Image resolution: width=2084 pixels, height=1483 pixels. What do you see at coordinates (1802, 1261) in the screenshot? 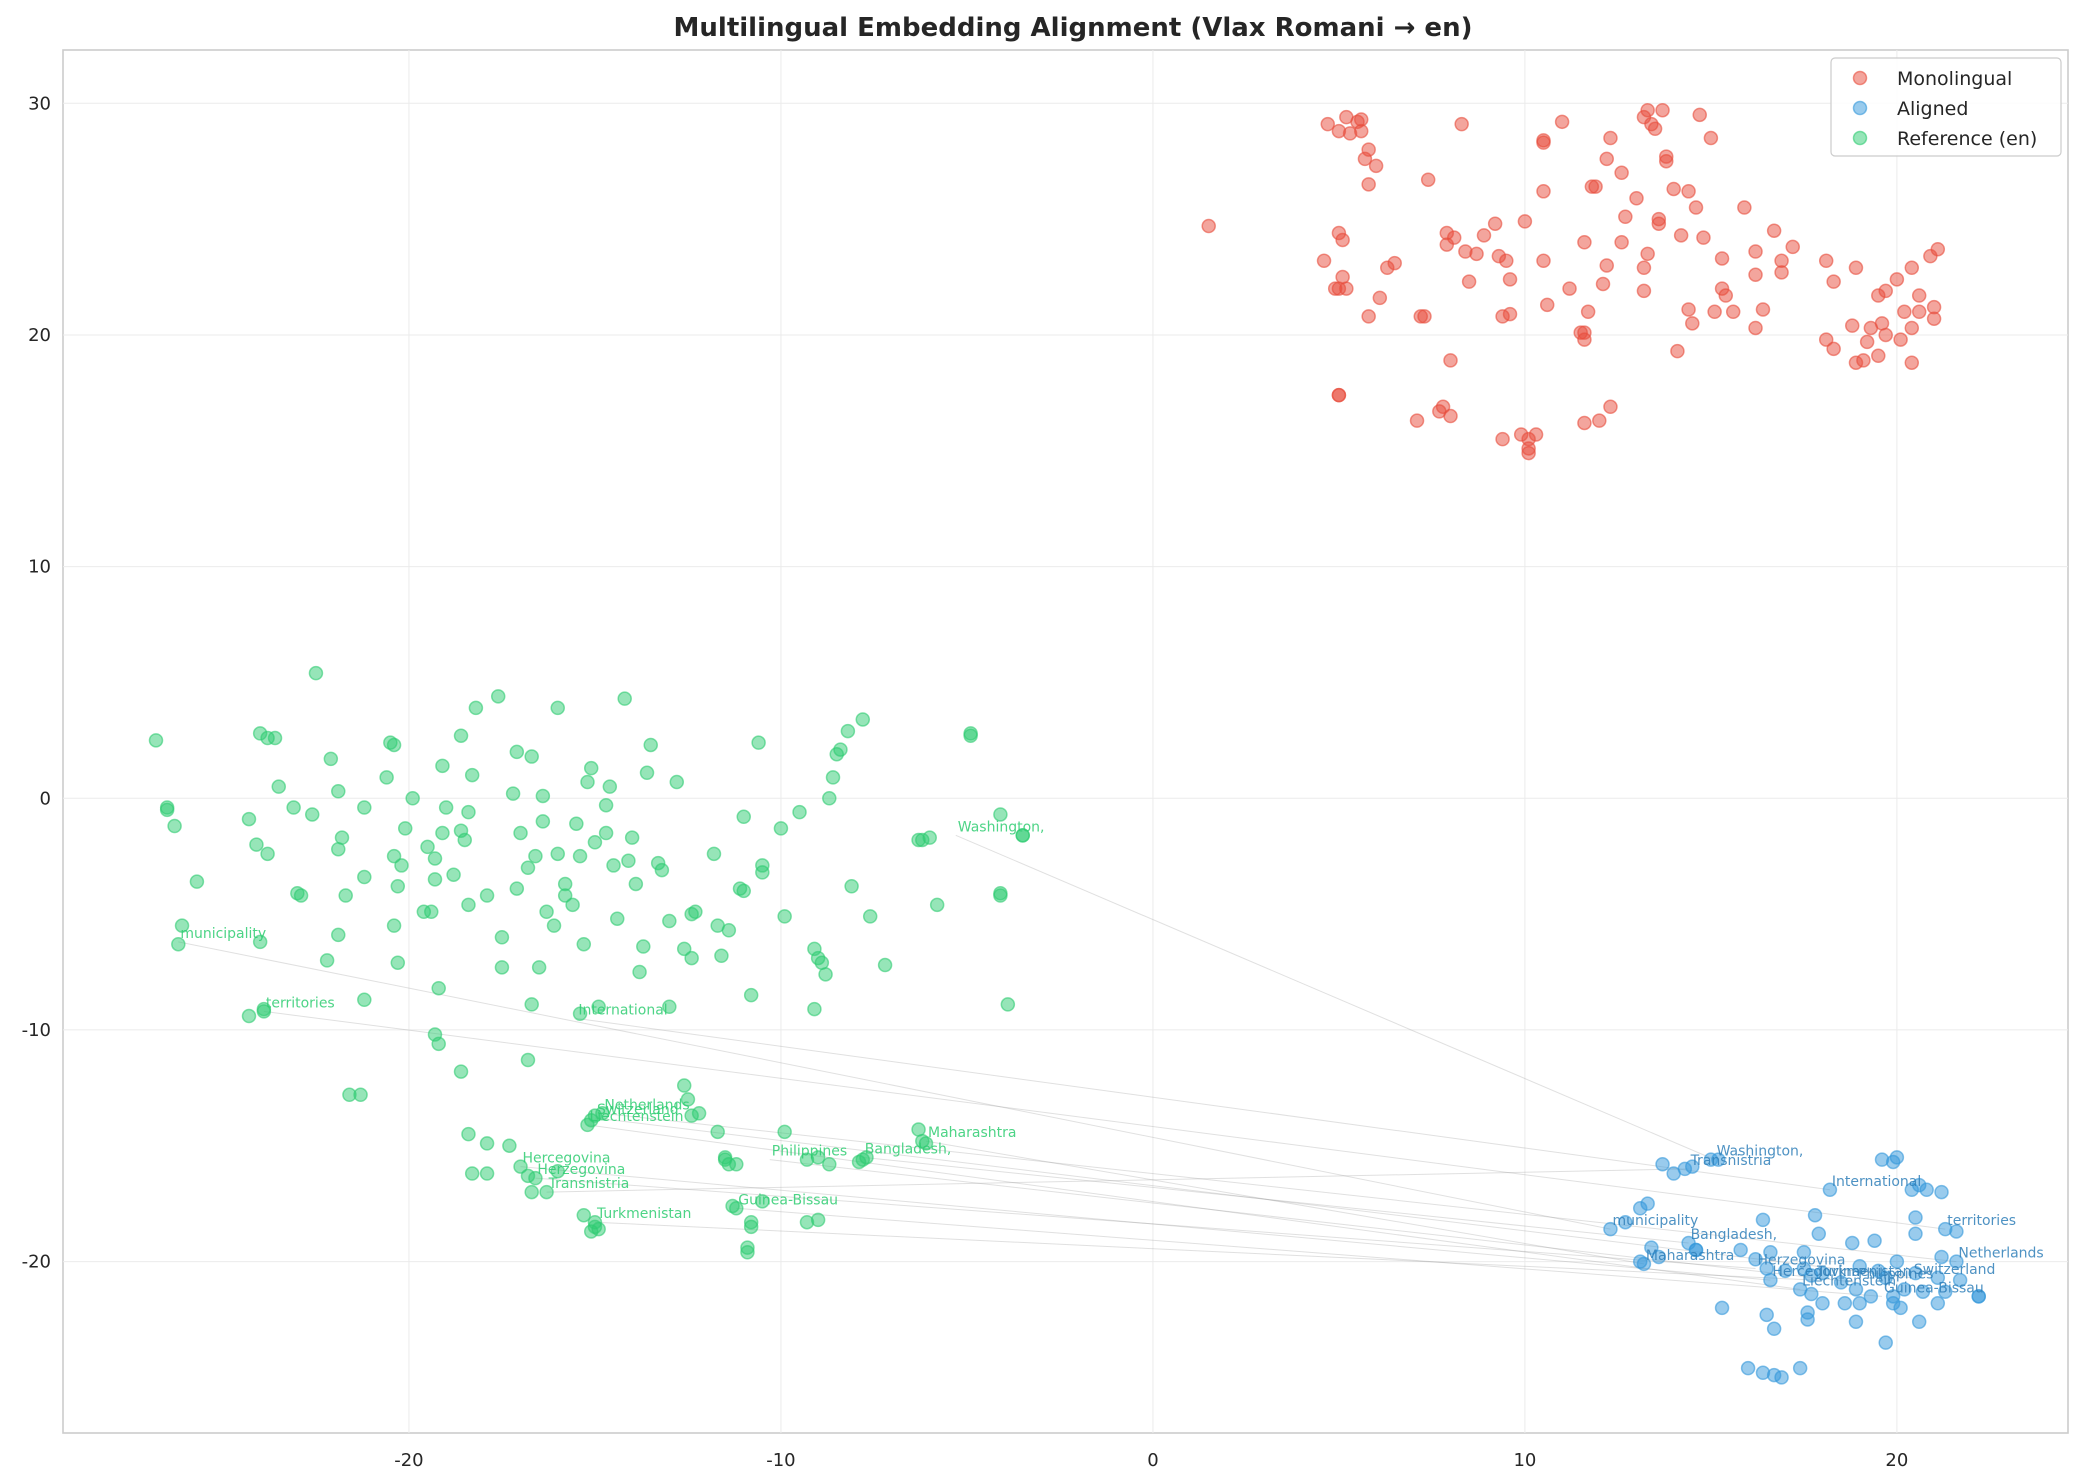
I see `aligned-point-label: Herzegovina` at bounding box center [1802, 1261].